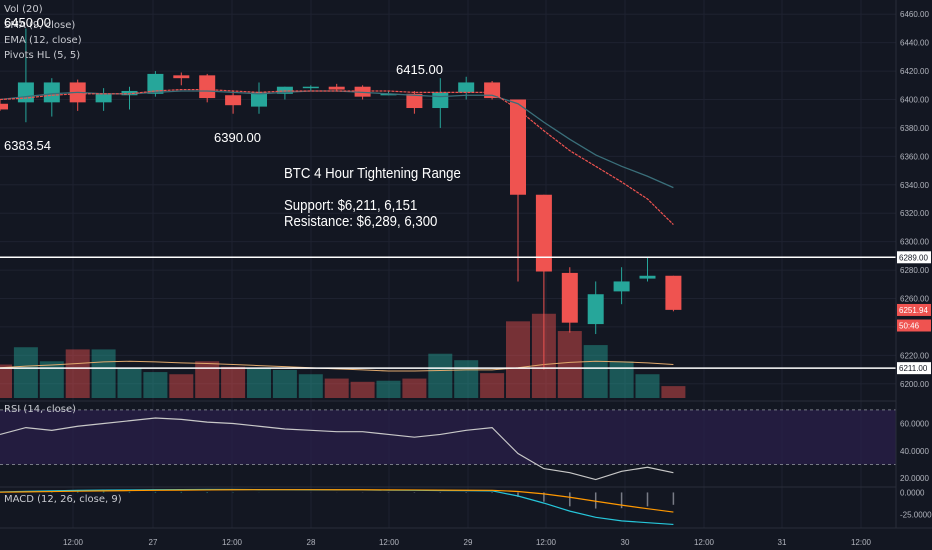  What do you see at coordinates (43, 40) in the screenshot?
I see `ema-indicator-label: EMA (12, close)` at bounding box center [43, 40].